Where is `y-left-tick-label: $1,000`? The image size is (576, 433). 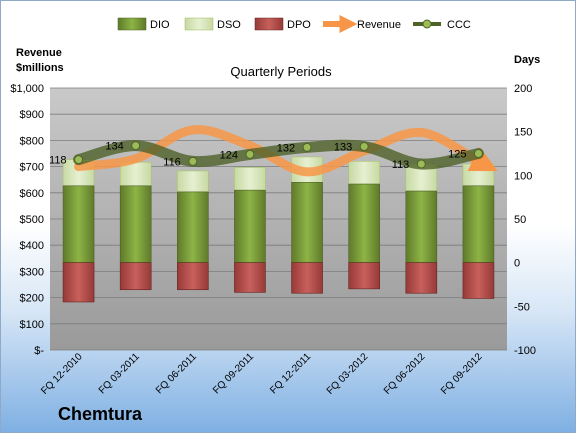 y-left-tick-label: $1,000 is located at coordinates (27, 89).